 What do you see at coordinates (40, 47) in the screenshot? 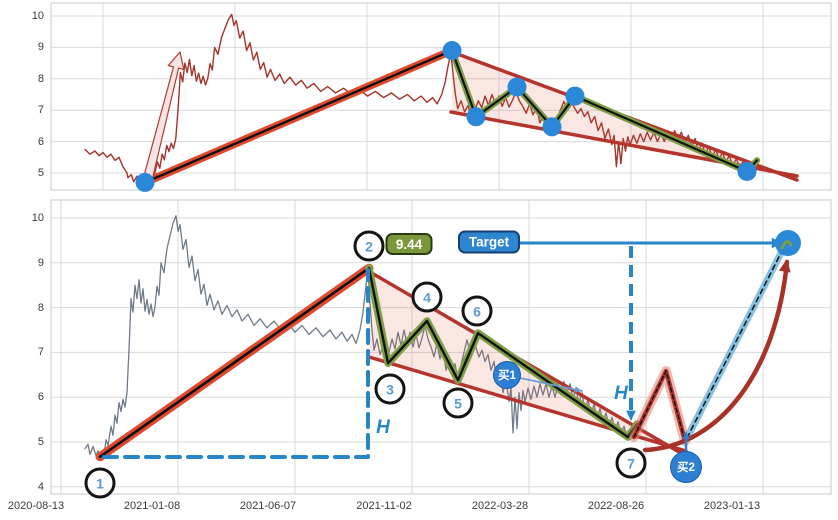
I see `overview-ytick-9: 9` at bounding box center [40, 47].